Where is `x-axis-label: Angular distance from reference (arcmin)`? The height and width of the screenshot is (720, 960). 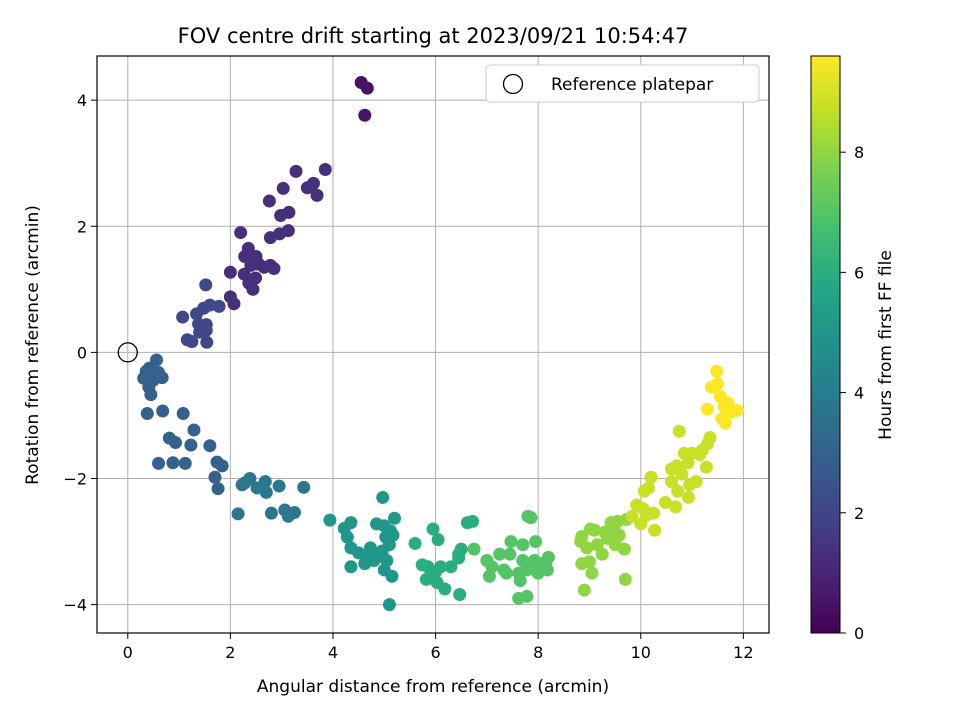 x-axis-label: Angular distance from reference (arcmin) is located at coordinates (433, 687).